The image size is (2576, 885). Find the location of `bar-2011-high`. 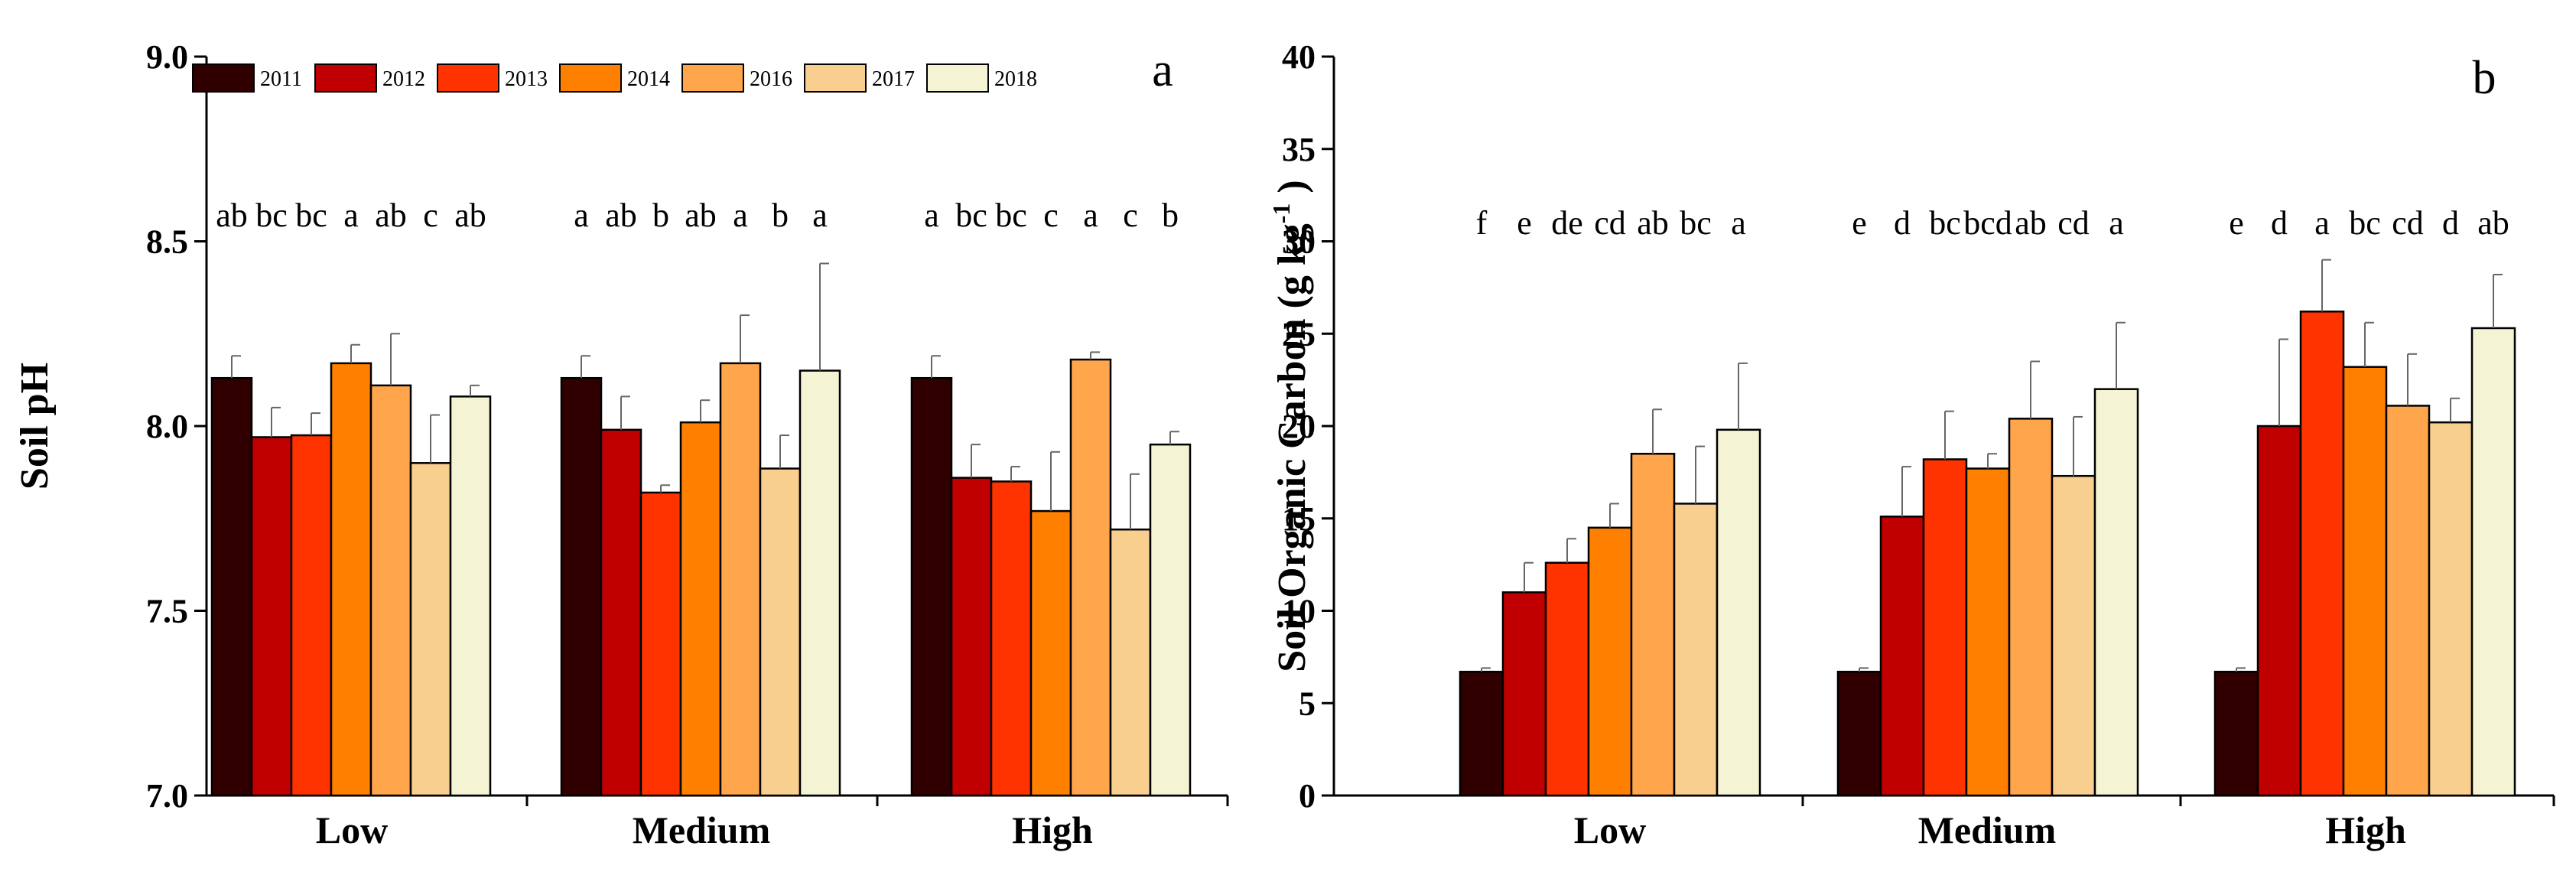

bar-2011-high is located at coordinates (931, 586).